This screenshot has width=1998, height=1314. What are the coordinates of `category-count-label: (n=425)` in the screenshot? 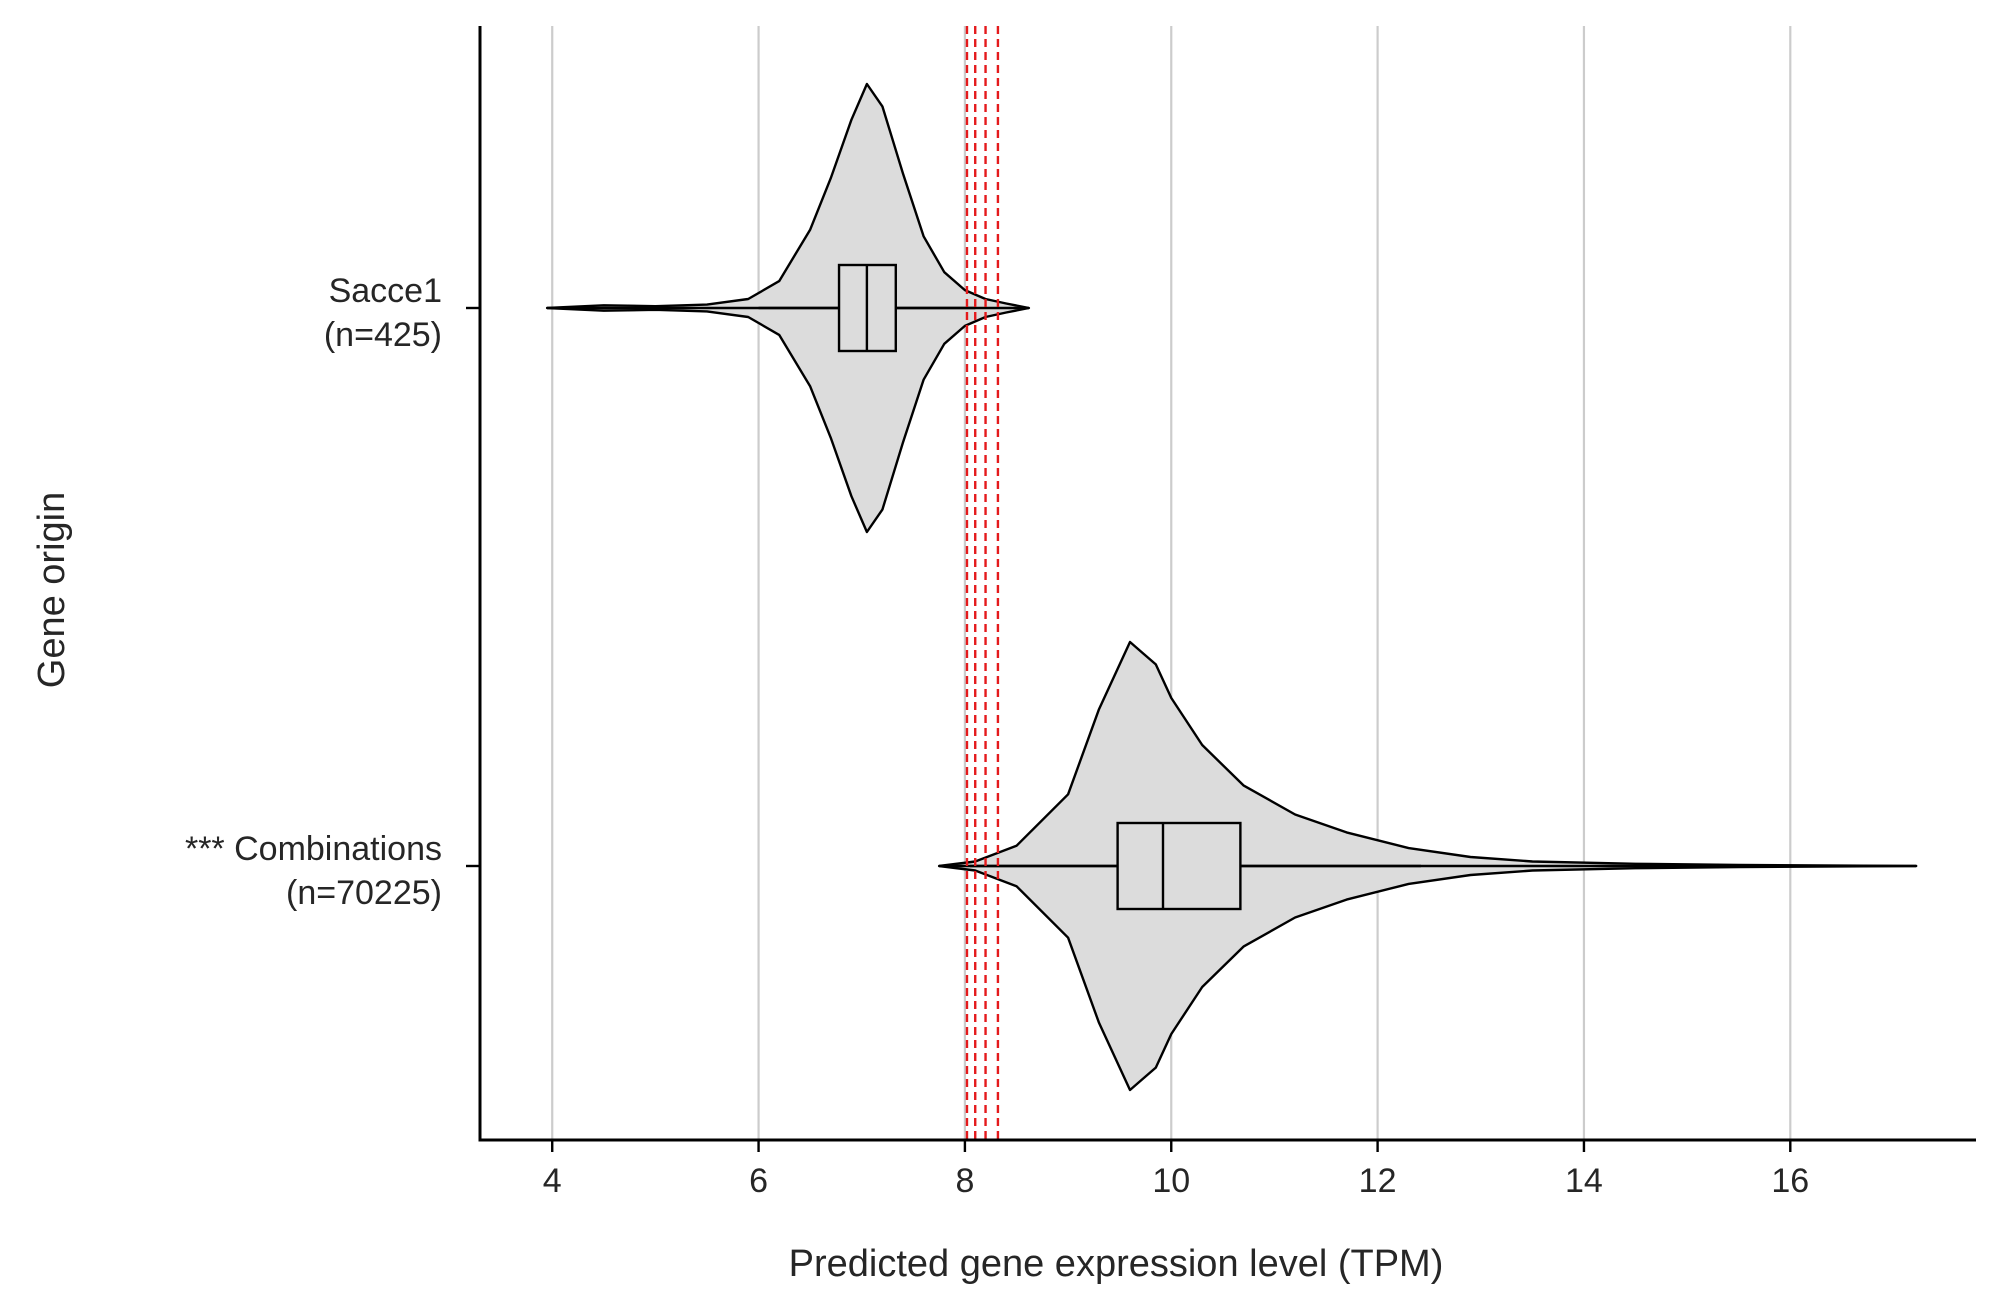 It's located at (383, 335).